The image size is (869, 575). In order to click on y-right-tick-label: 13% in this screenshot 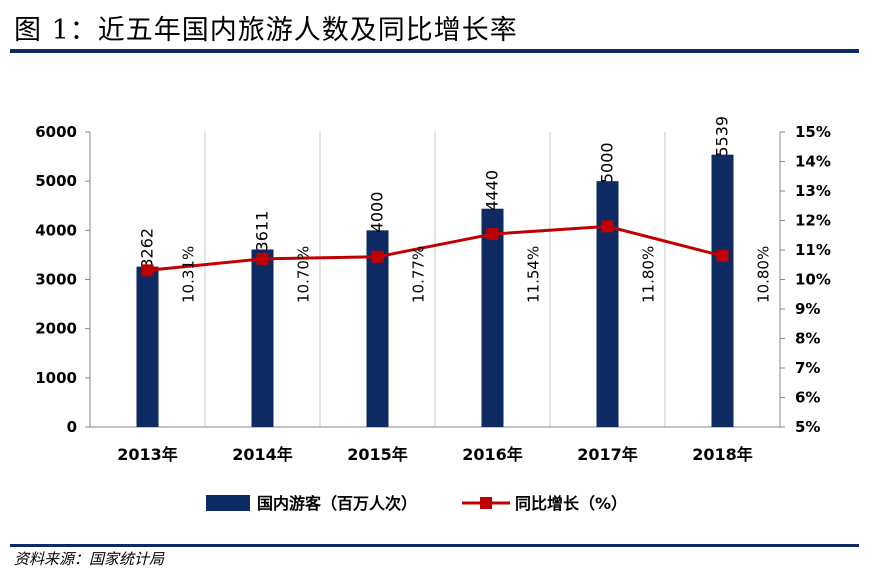, I will do `click(813, 191)`.